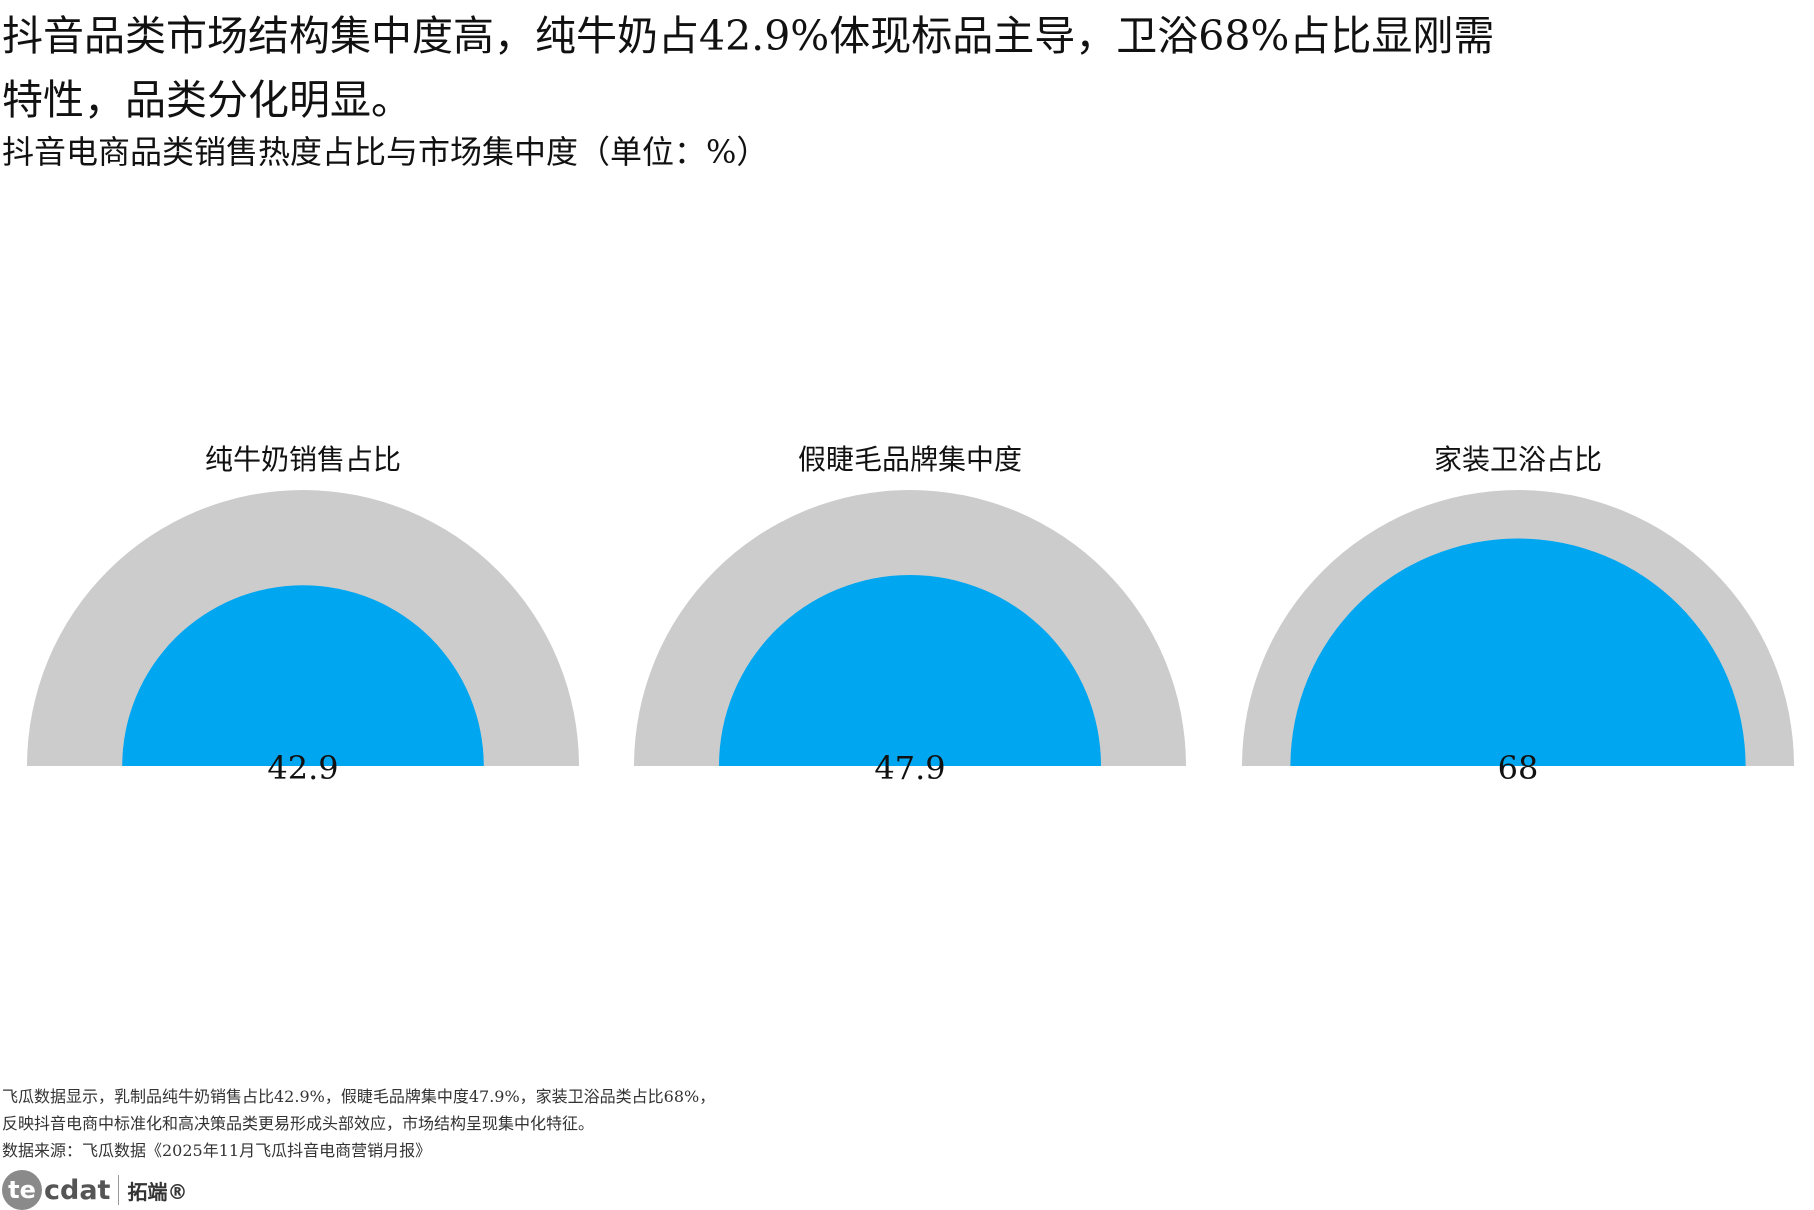  What do you see at coordinates (909, 768) in the screenshot?
I see `gauge-value-label-2: 47.9` at bounding box center [909, 768].